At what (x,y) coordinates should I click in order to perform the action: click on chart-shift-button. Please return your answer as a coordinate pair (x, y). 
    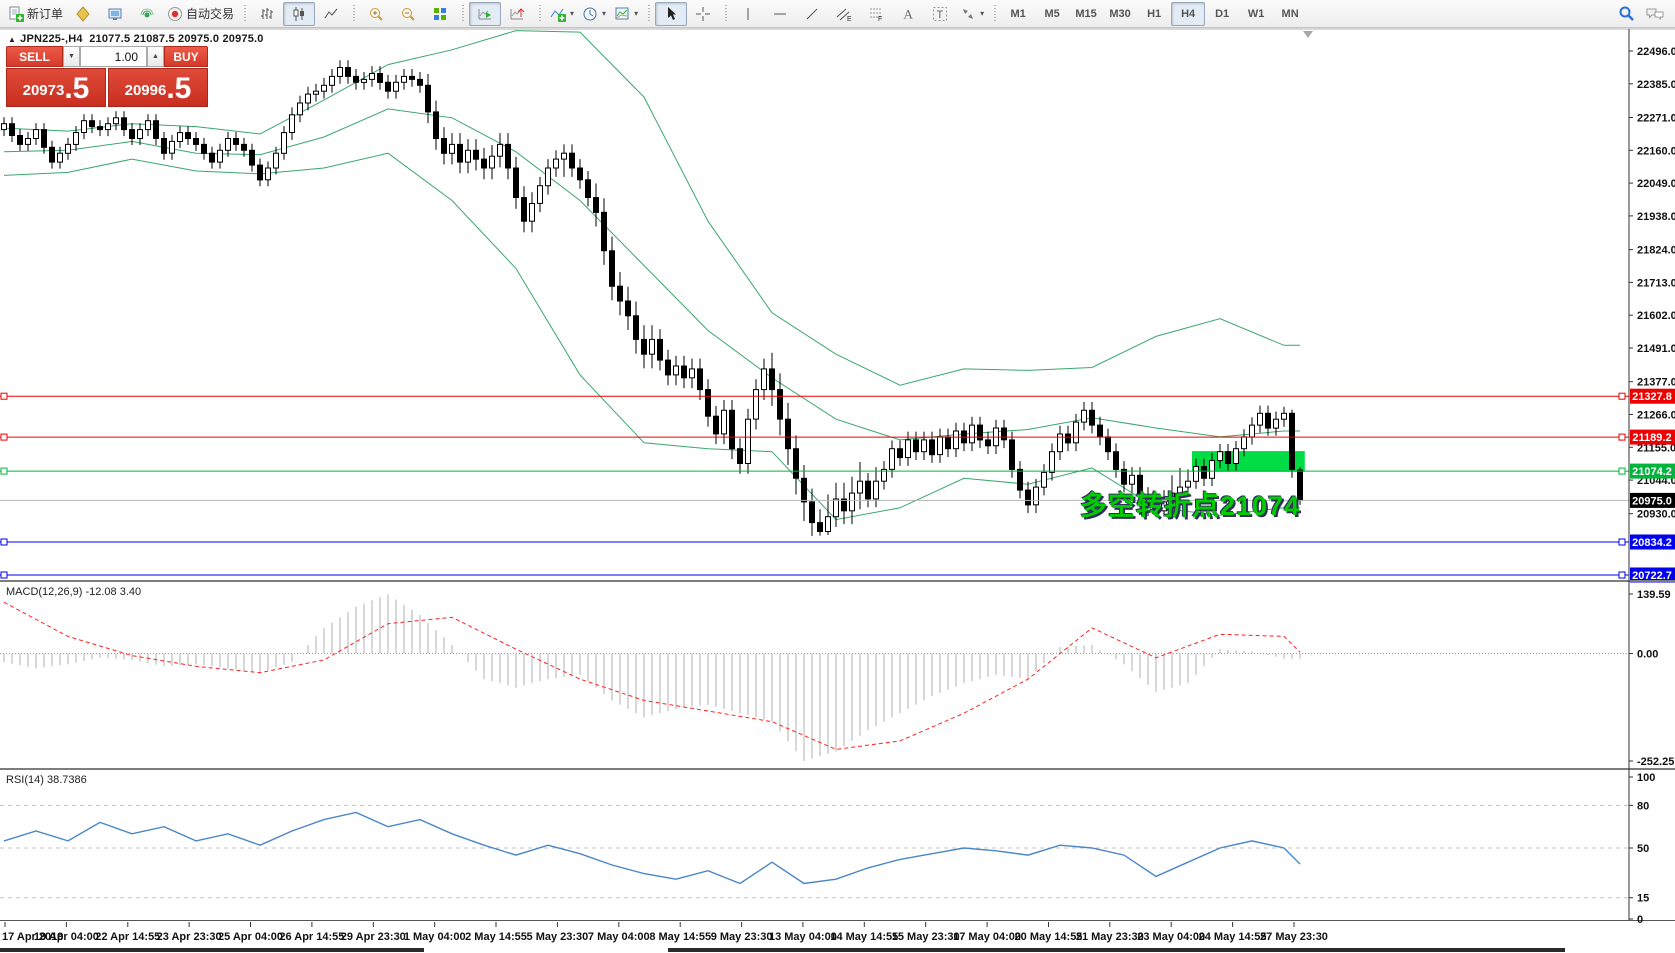
    Looking at the image, I should click on (517, 14).